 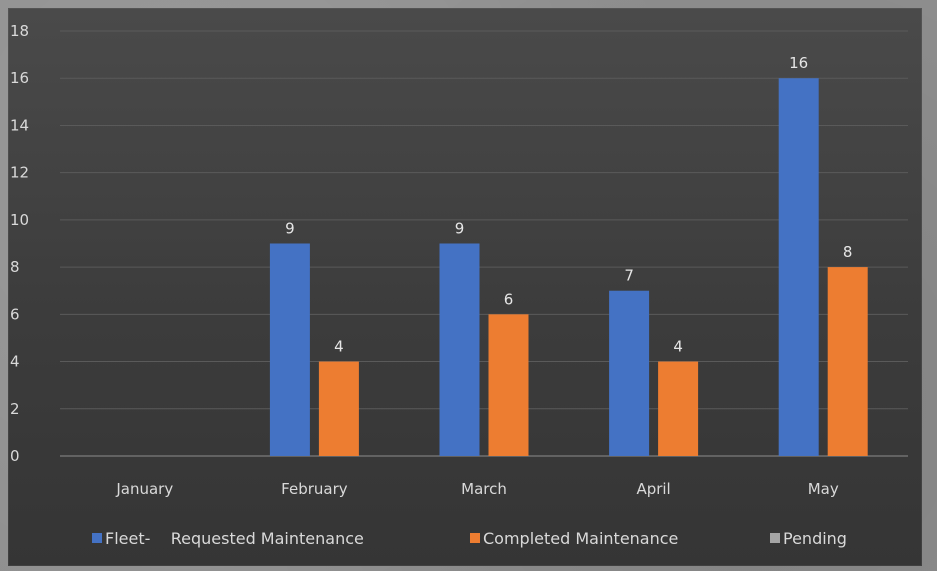 I want to click on y-tick-label: 18, so click(x=19, y=31).